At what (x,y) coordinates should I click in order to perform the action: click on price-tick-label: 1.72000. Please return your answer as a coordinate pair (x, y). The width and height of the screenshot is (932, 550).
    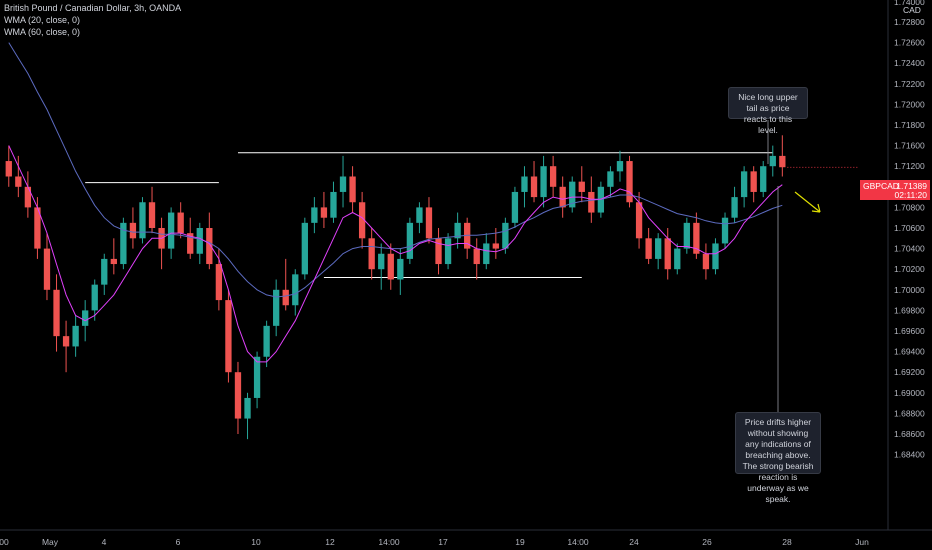
    Looking at the image, I should click on (909, 104).